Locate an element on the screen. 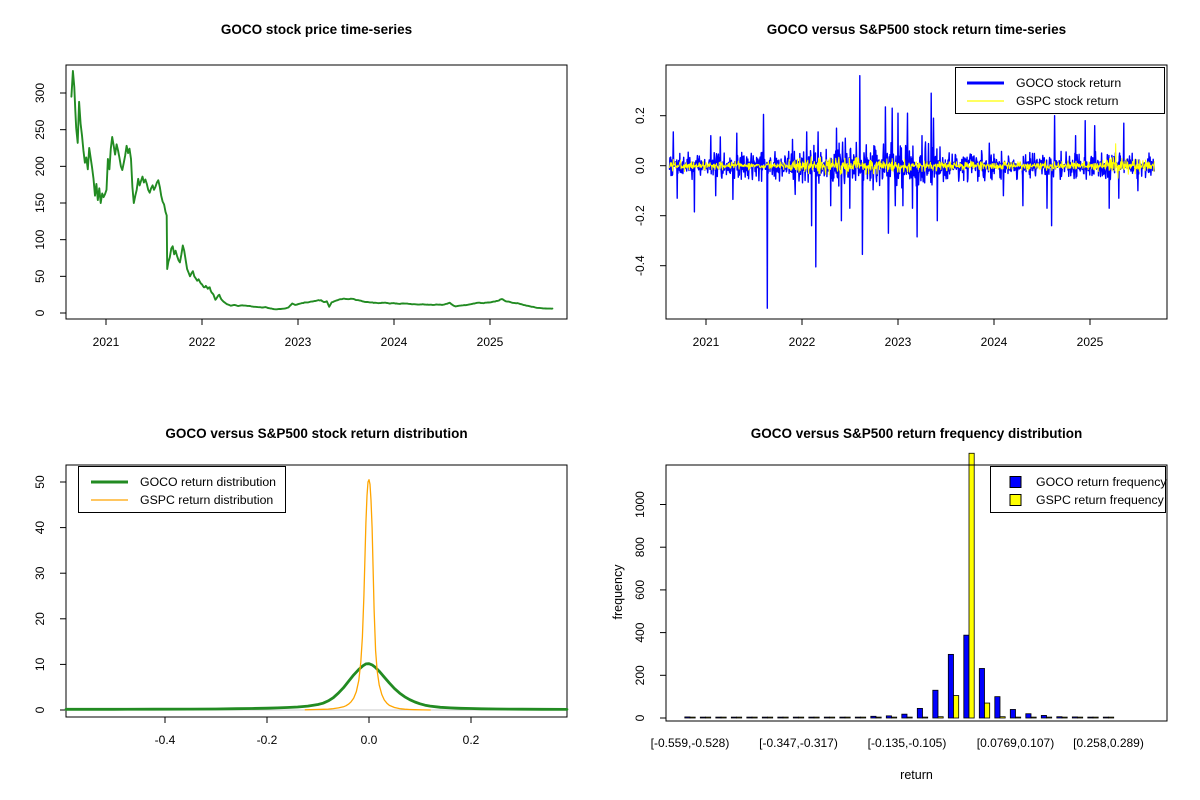 The image size is (1200, 800). y-tick-label: 400 is located at coordinates (640, 632).